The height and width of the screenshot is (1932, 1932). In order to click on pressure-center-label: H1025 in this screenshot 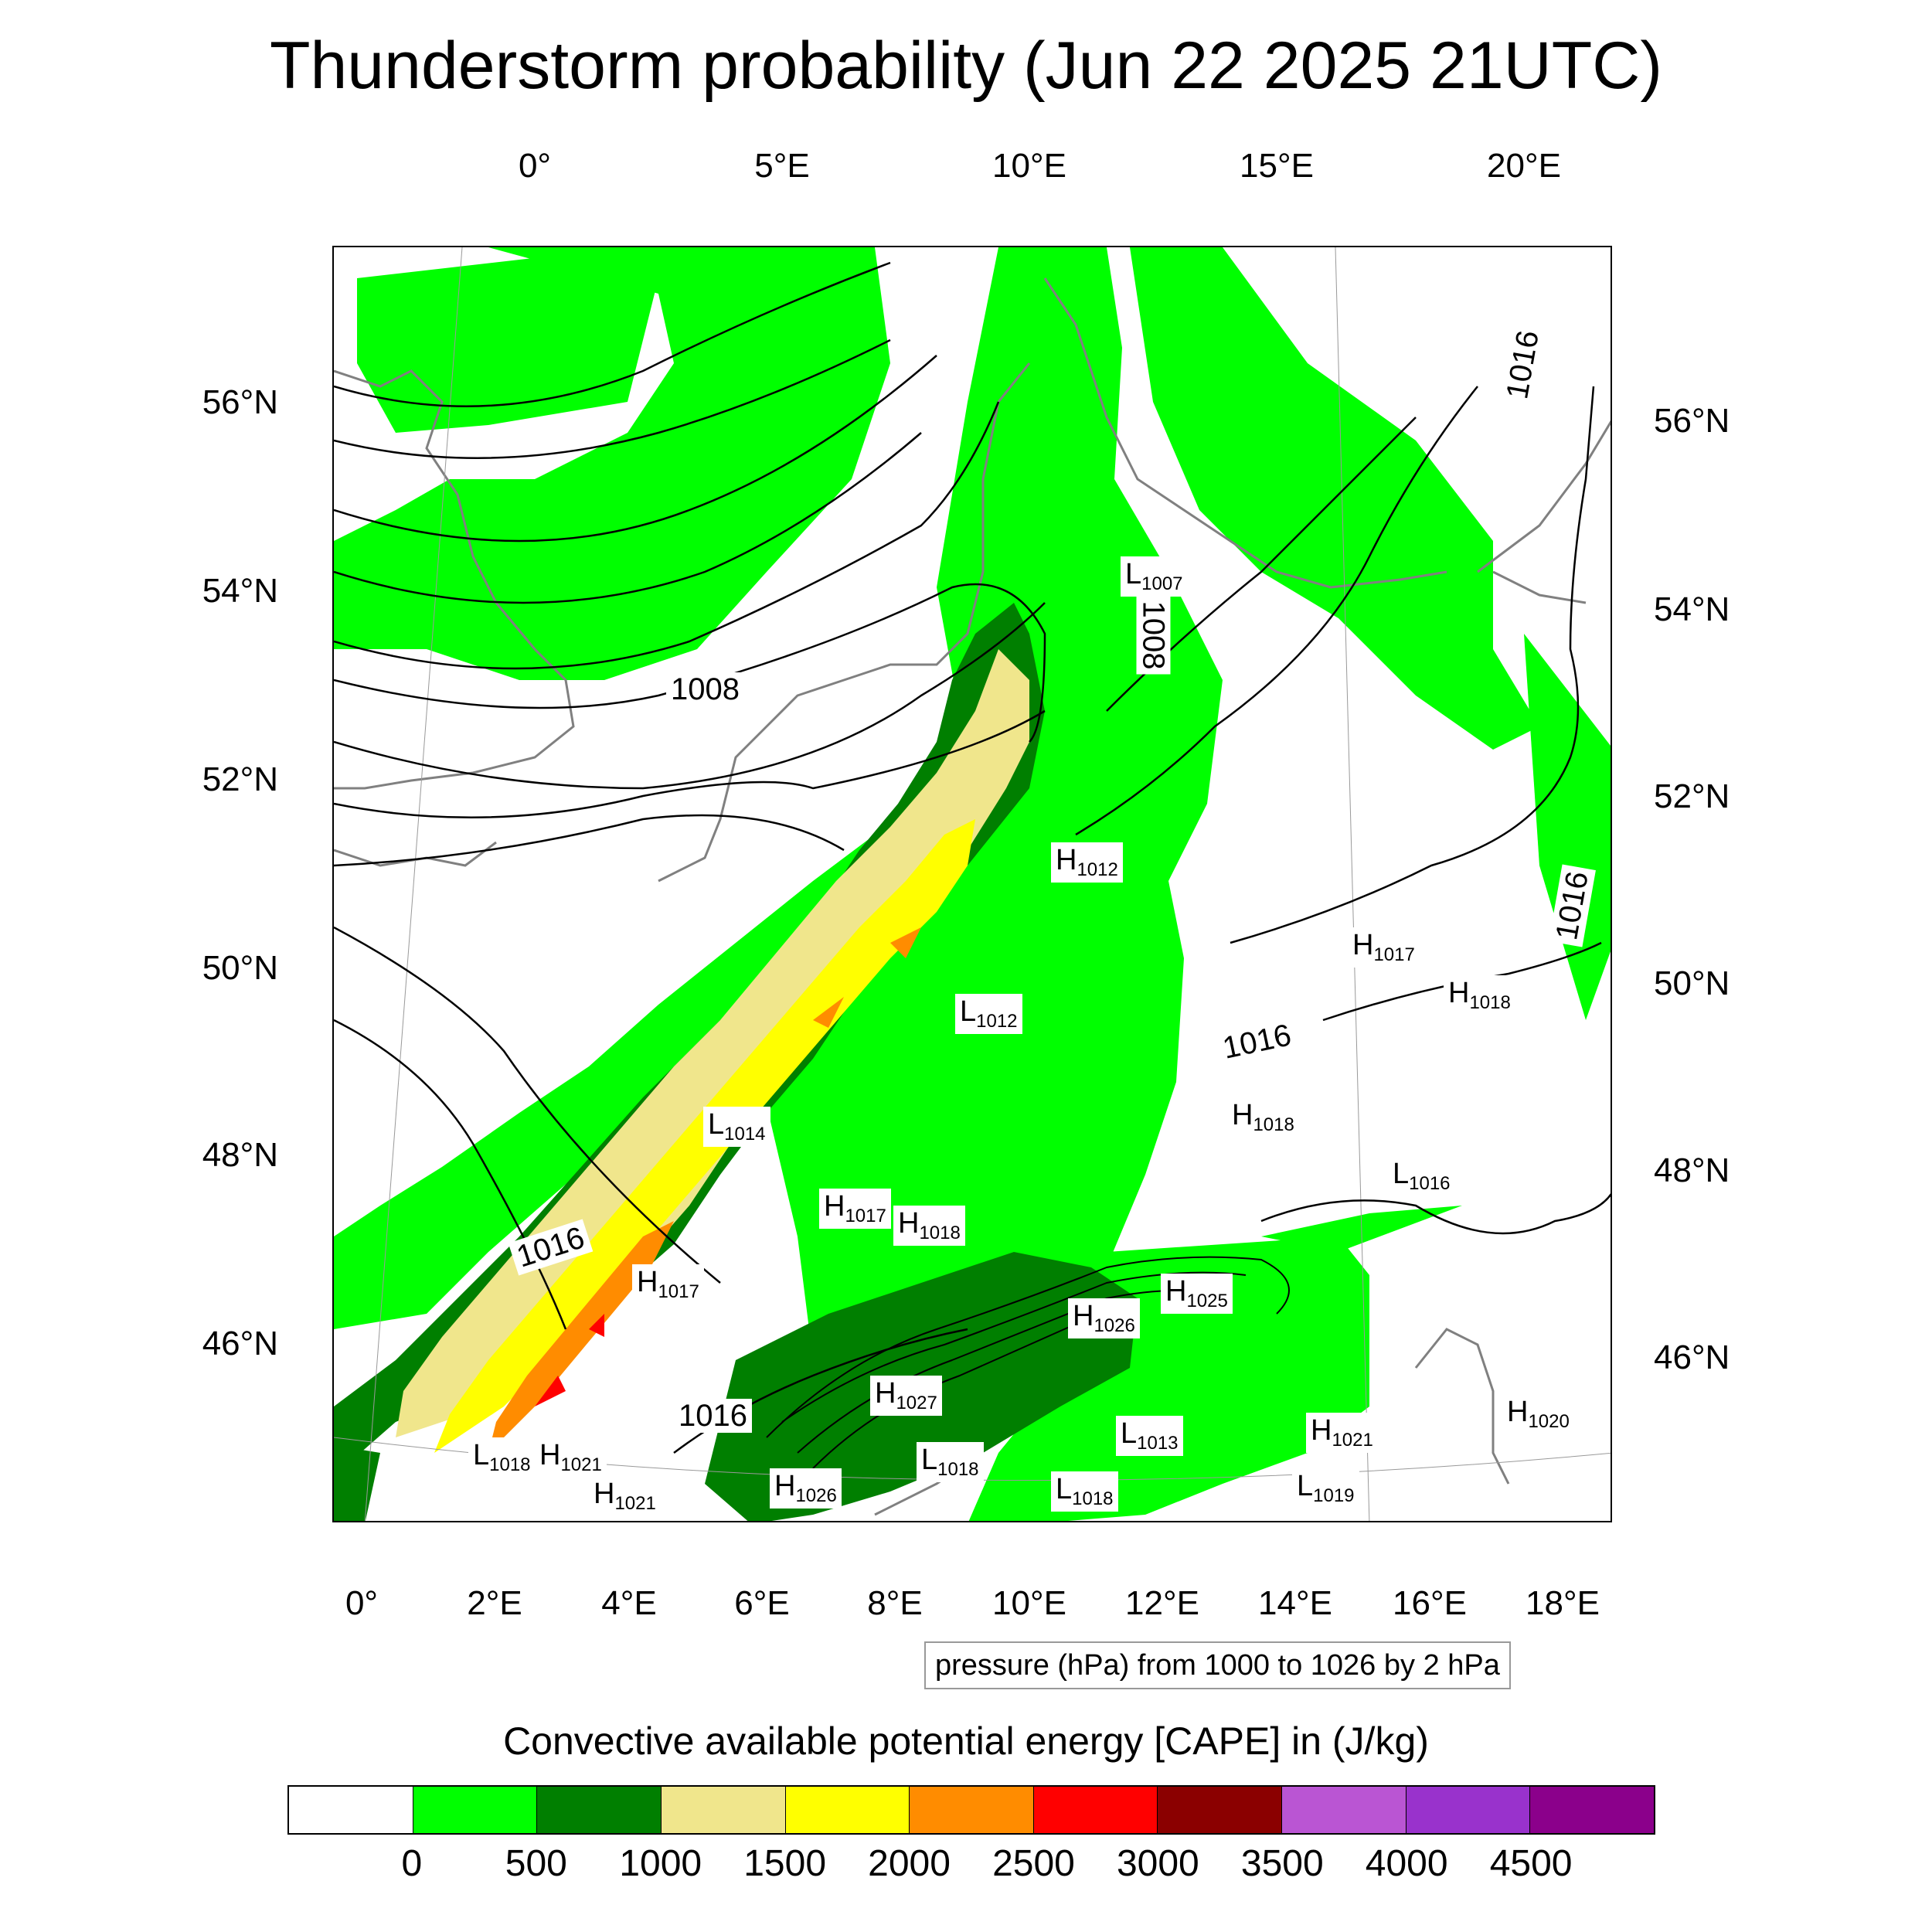, I will do `click(1197, 1294)`.